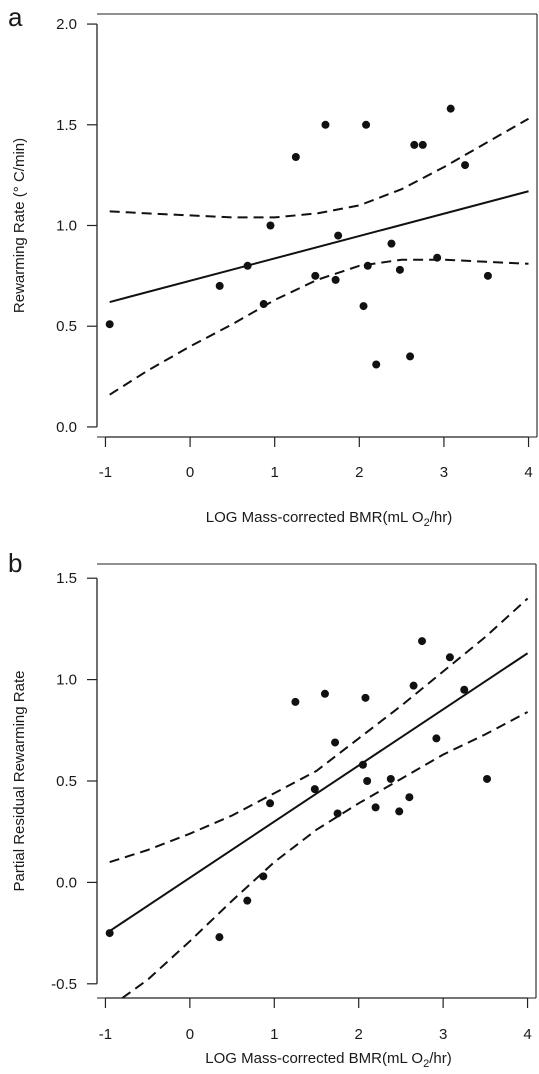  I want to click on panel-label: a, so click(15, 17).